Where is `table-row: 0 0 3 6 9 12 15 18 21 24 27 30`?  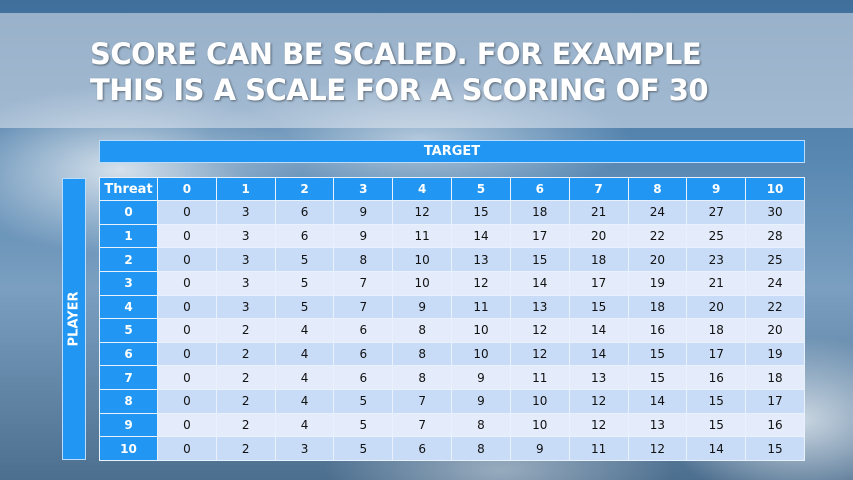 table-row: 0 0 3 6 9 12 15 18 21 24 27 30 is located at coordinates (452, 212).